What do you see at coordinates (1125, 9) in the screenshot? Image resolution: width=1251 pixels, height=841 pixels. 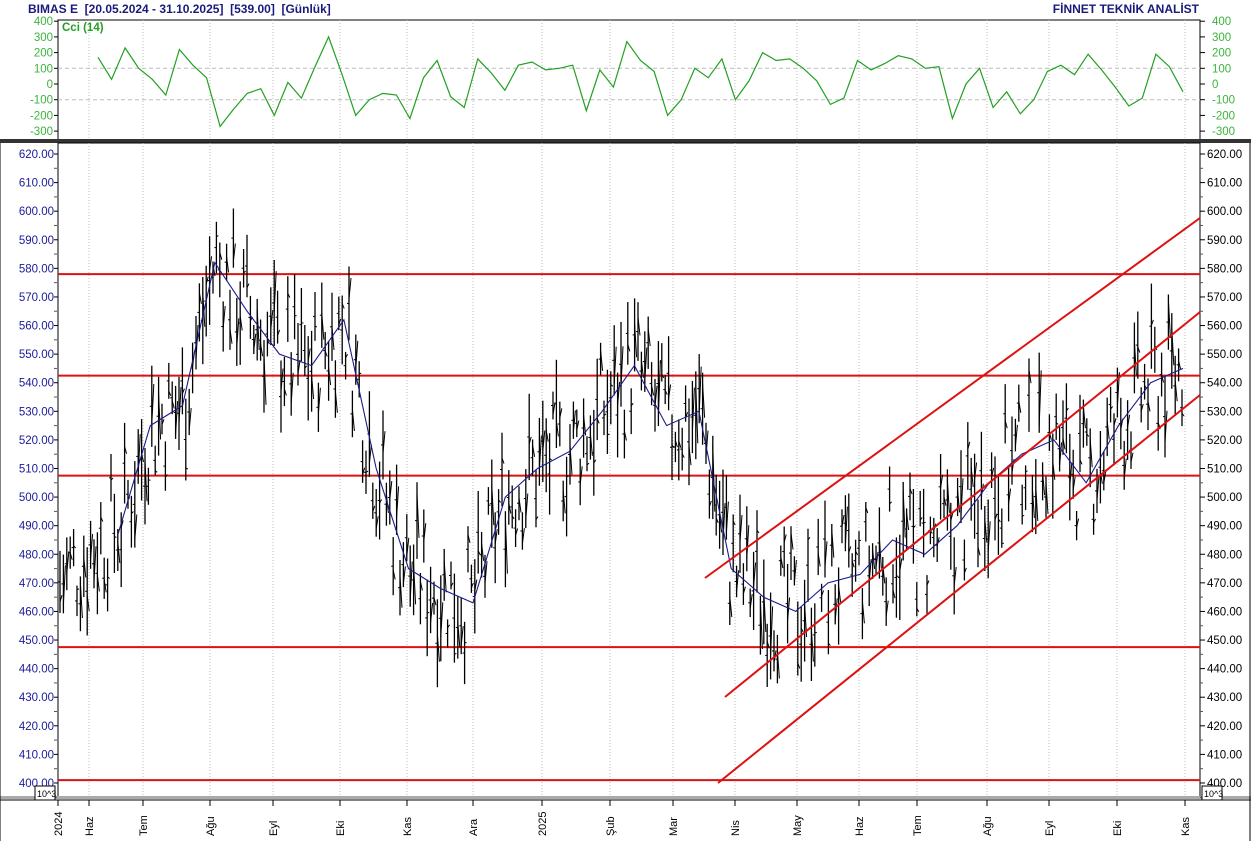 I see `brand-label: FİNNET TEKNİK ANALİST` at bounding box center [1125, 9].